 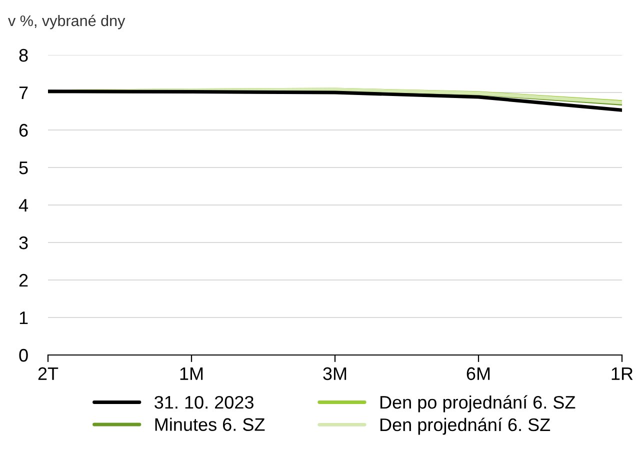 I want to click on y-tick-label: 2, so click(x=23, y=280).